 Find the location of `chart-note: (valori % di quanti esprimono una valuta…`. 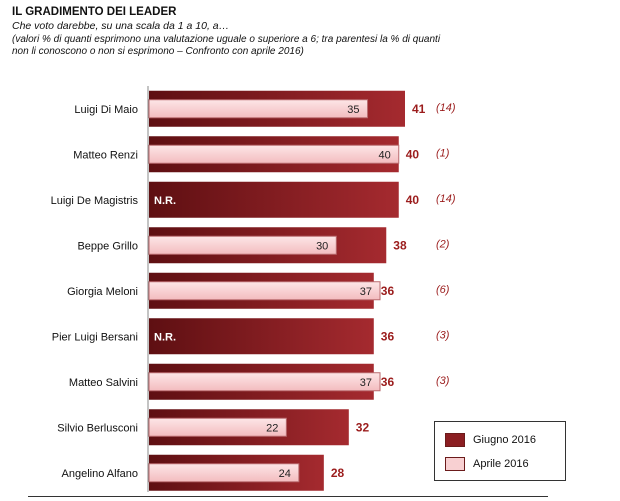

chart-note: (valori % di quanti esprimono una valuta… is located at coordinates (226, 45).